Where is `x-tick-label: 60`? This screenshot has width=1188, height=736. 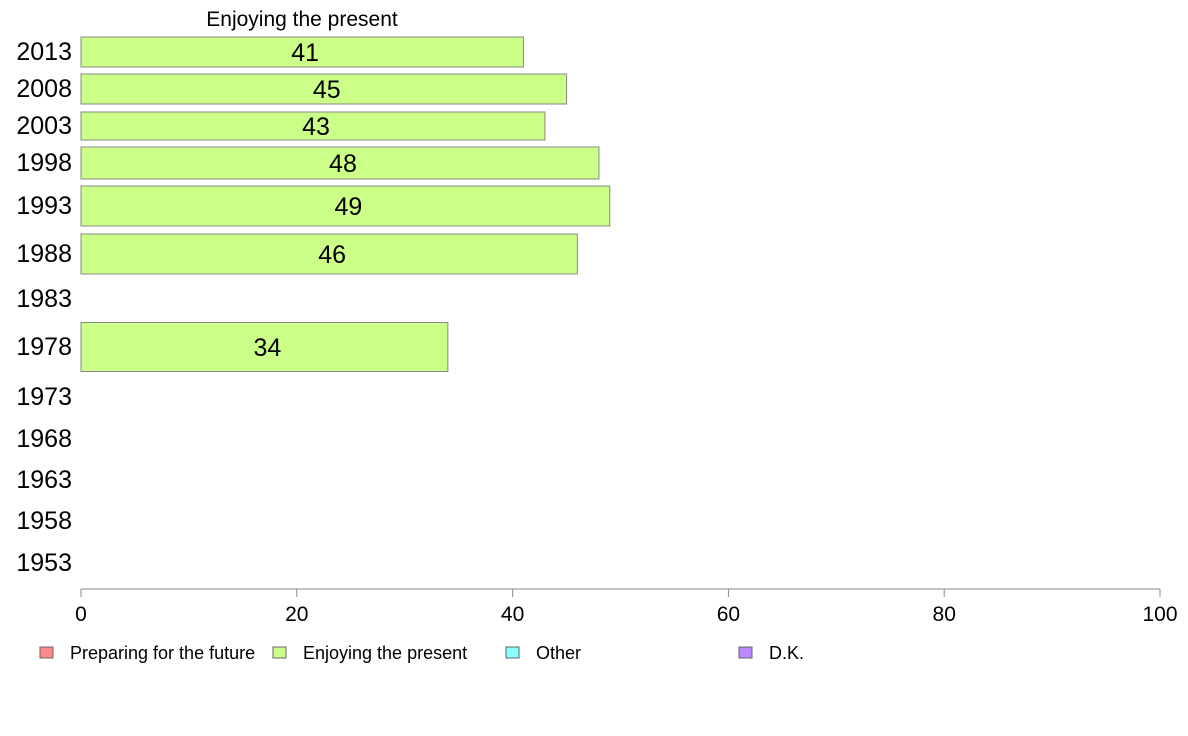 x-tick-label: 60 is located at coordinates (728, 614).